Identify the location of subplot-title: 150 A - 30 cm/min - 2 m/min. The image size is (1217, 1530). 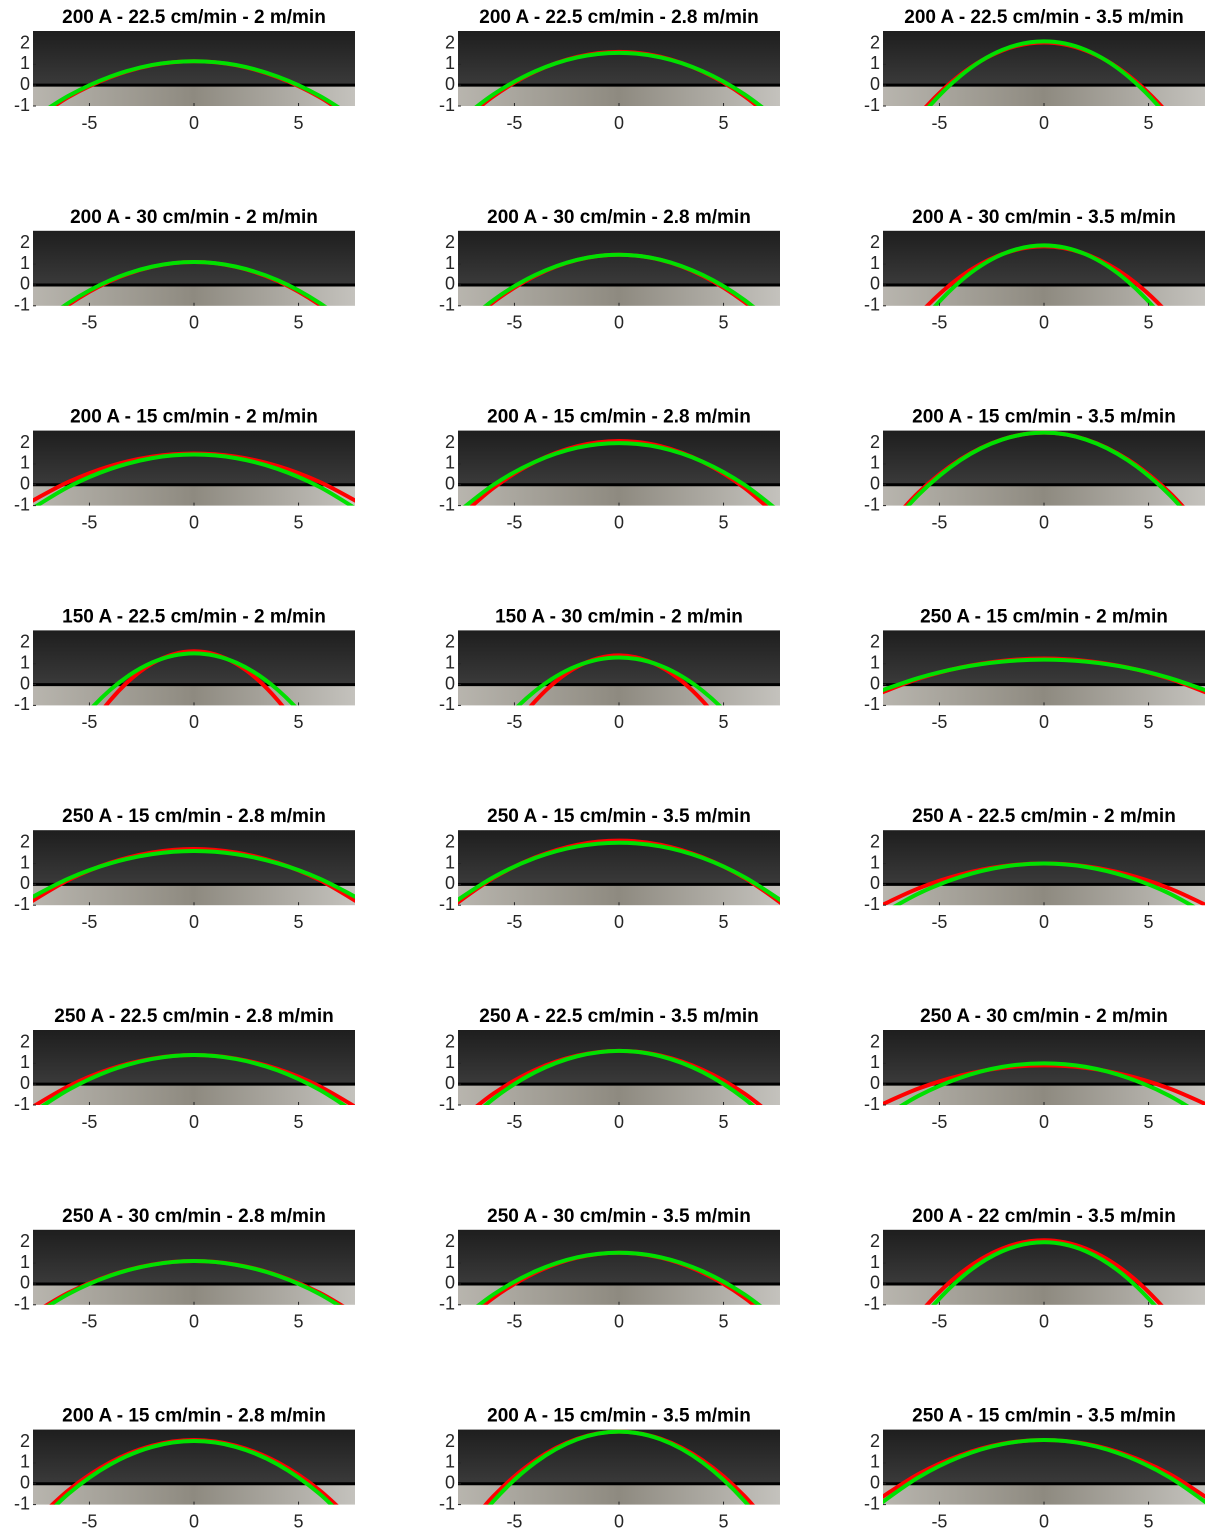
(619, 616).